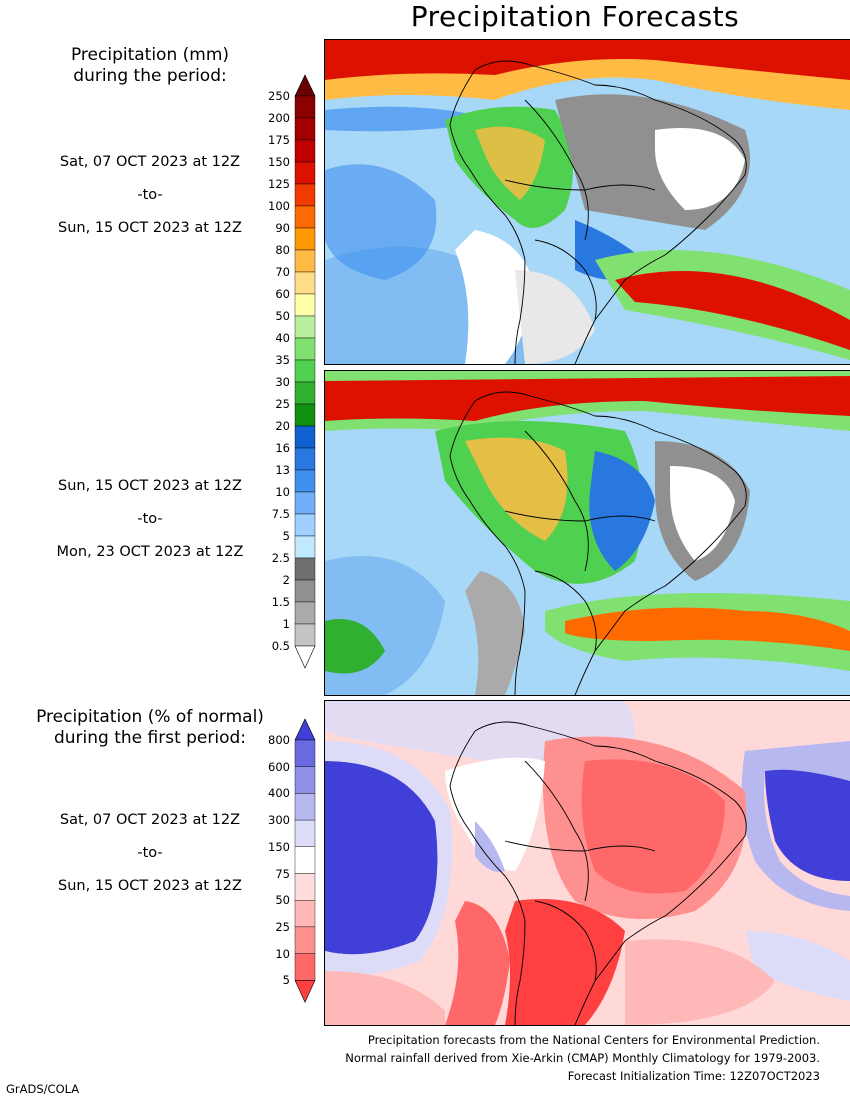 Image resolution: width=850 pixels, height=1100 pixels. What do you see at coordinates (286, 980) in the screenshot?
I see `pct-tick-label: 5` at bounding box center [286, 980].